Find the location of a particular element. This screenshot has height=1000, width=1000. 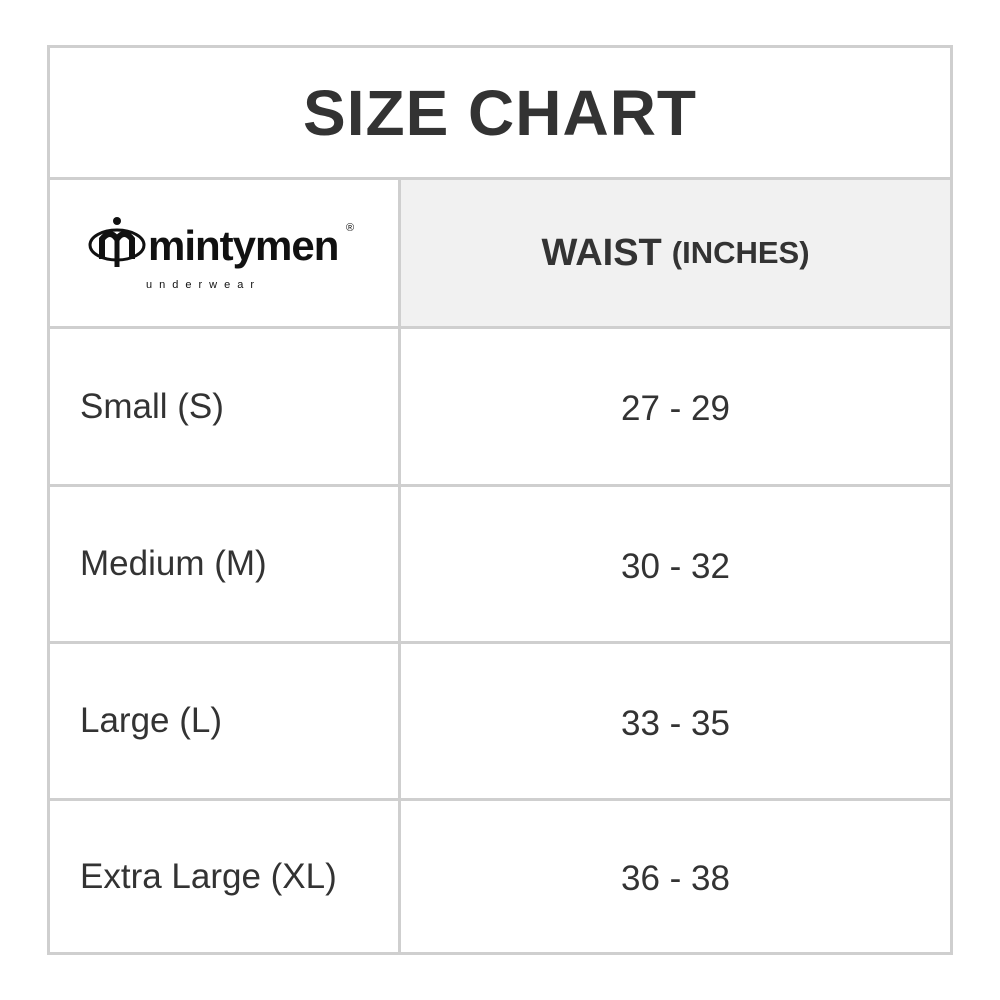

waist-value: 33 - 35 is located at coordinates (675, 723).